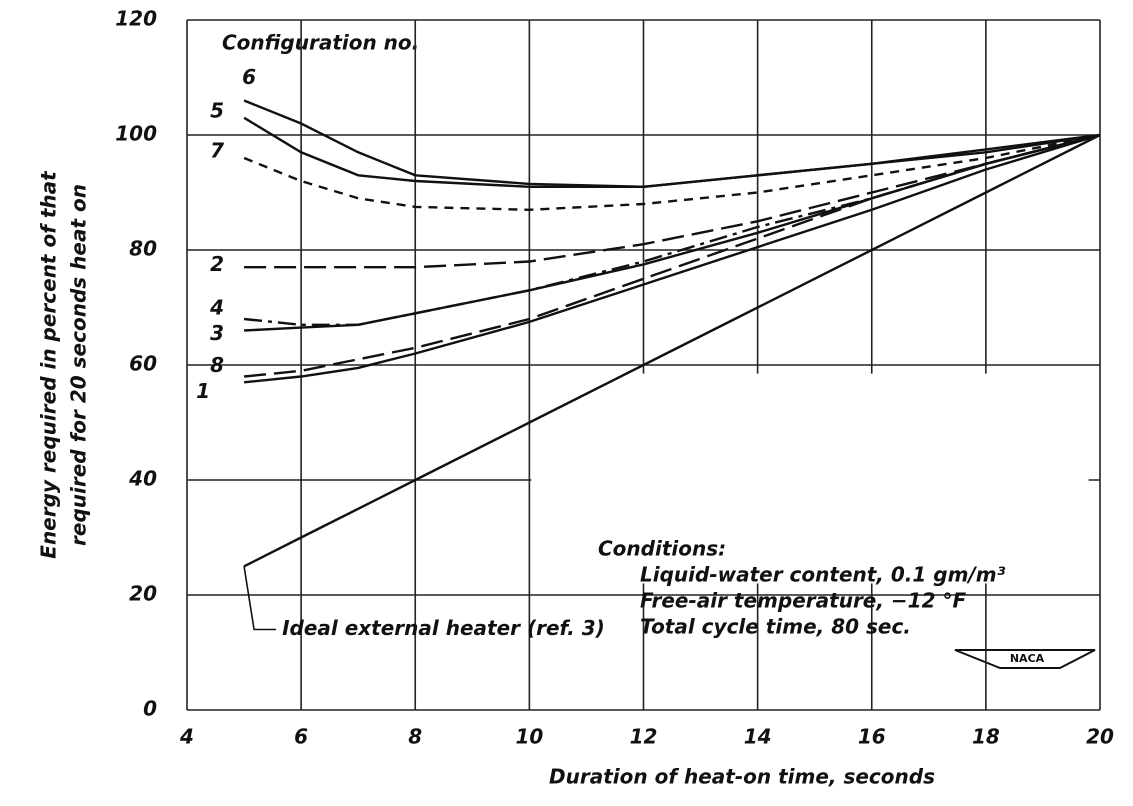 The height and width of the screenshot is (806, 1133). Describe the element at coordinates (143, 249) in the screenshot. I see `y-tick-label: 80` at that location.